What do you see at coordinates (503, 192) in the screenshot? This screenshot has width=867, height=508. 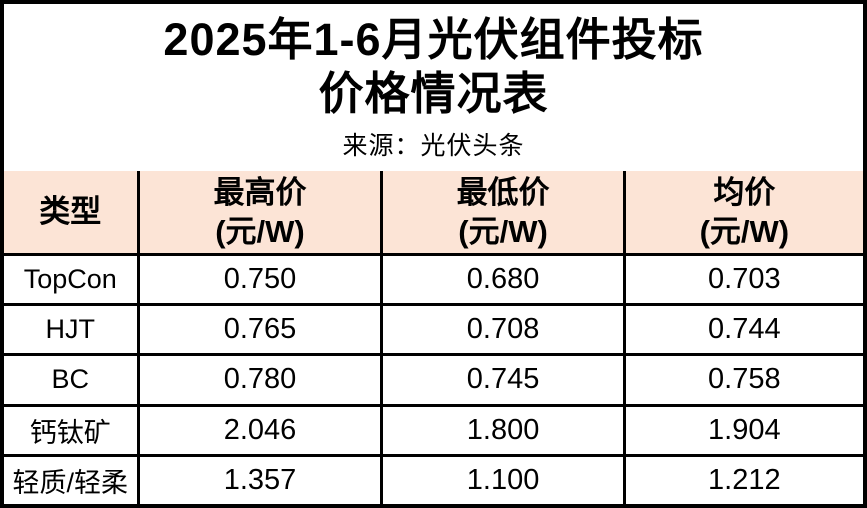 I see `col-header-min-label: 最低价` at bounding box center [503, 192].